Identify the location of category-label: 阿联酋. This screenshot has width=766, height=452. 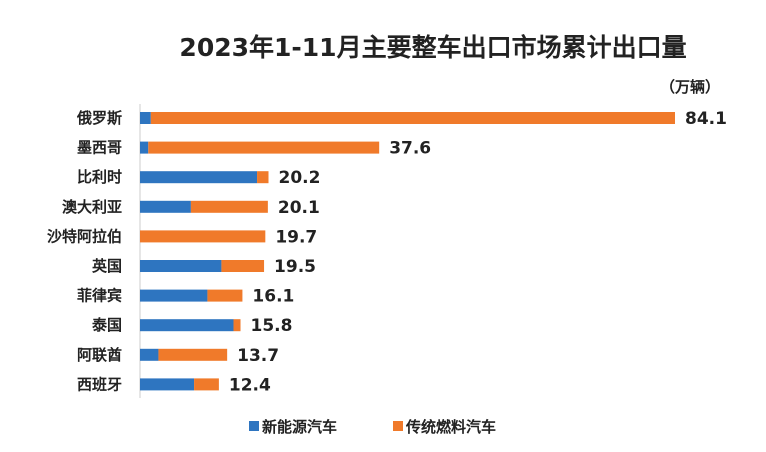
(99, 355).